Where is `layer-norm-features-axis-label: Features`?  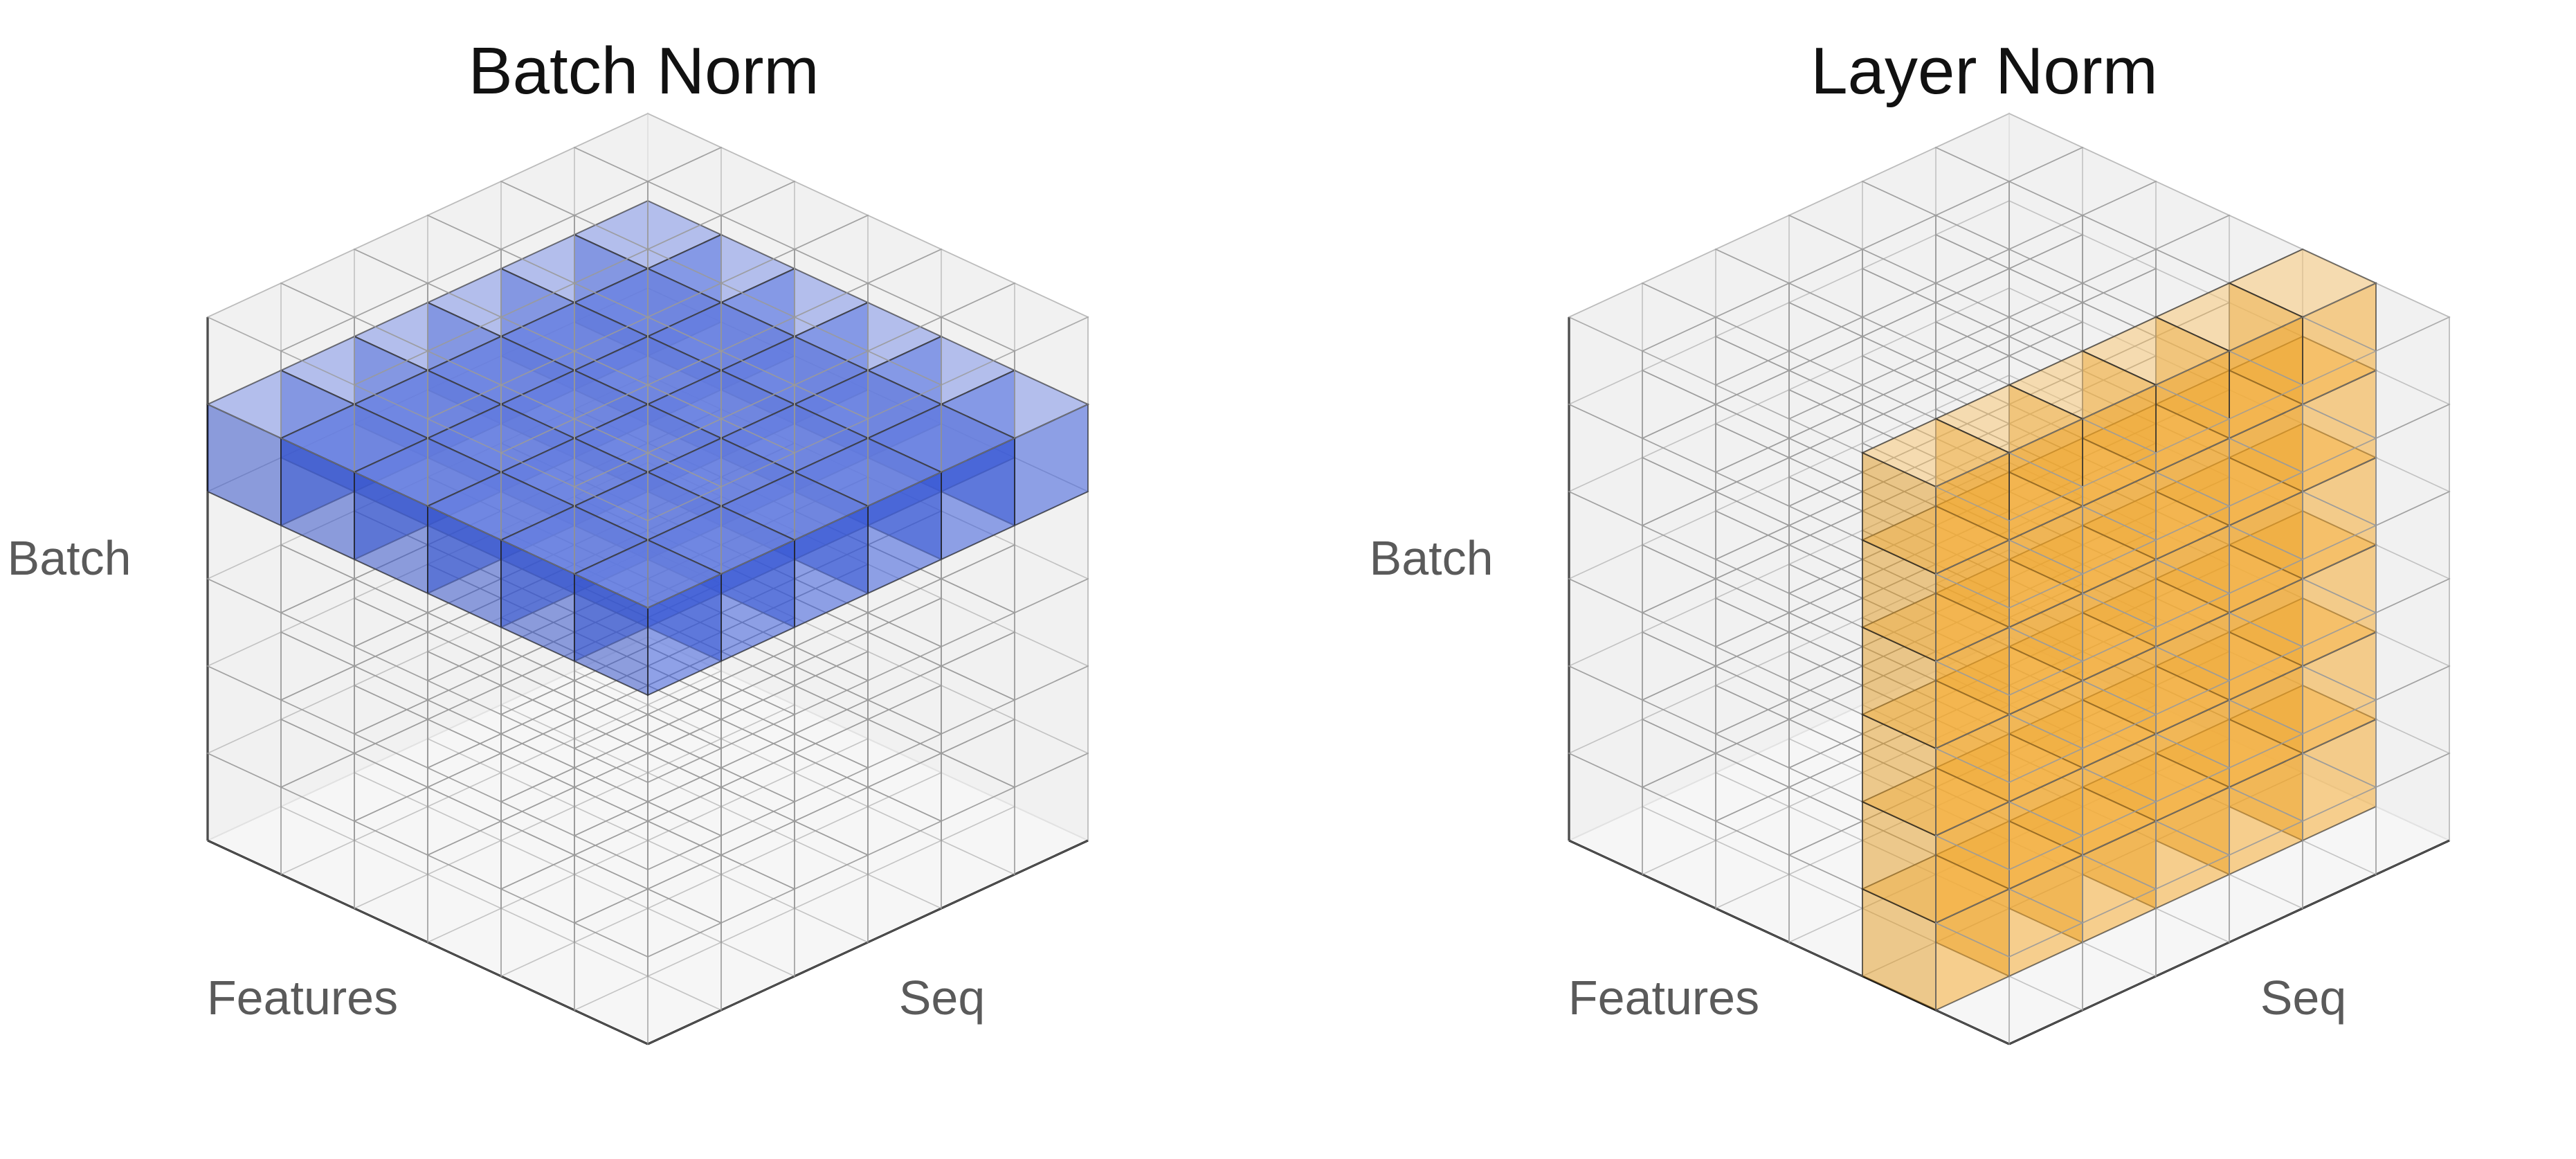
layer-norm-features-axis-label: Features is located at coordinates (1663, 998).